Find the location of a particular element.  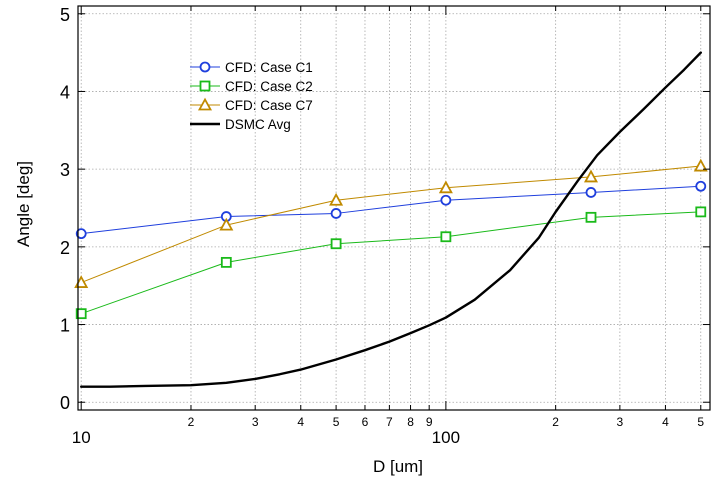

y-axis-label: Angle [deg] is located at coordinates (23, 204).